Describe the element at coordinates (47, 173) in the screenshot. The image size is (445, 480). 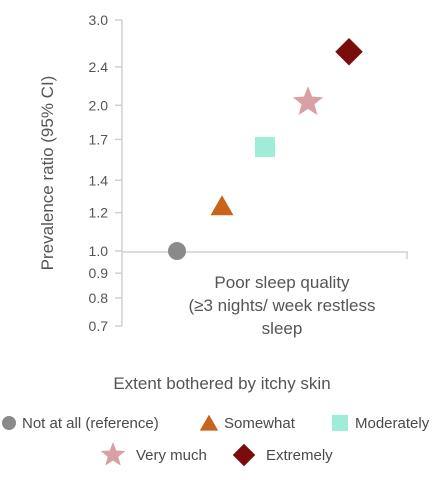
I see `y-axis-title: Prevalence ratio (95% CI)` at that location.